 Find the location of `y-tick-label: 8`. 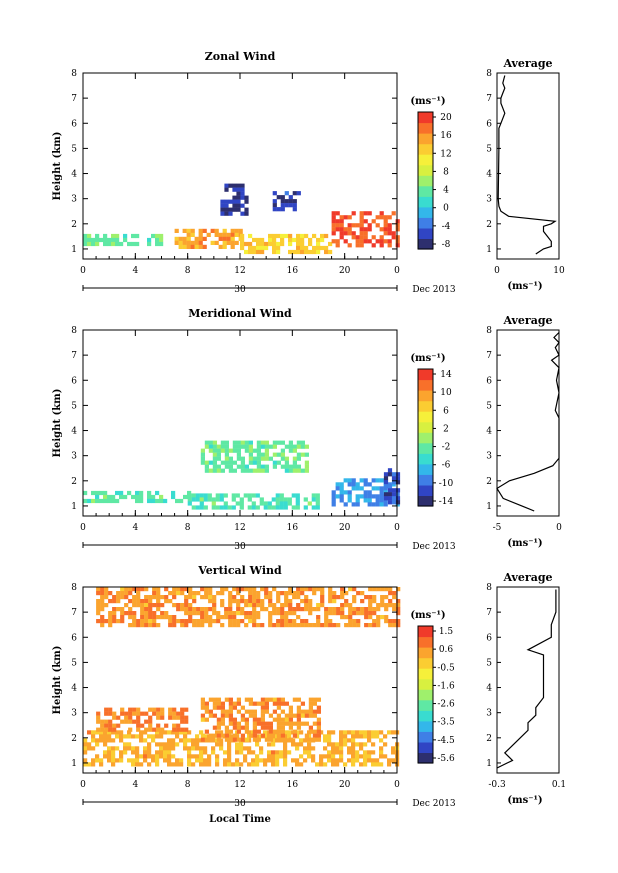

y-tick-label: 8 is located at coordinates (74, 74).